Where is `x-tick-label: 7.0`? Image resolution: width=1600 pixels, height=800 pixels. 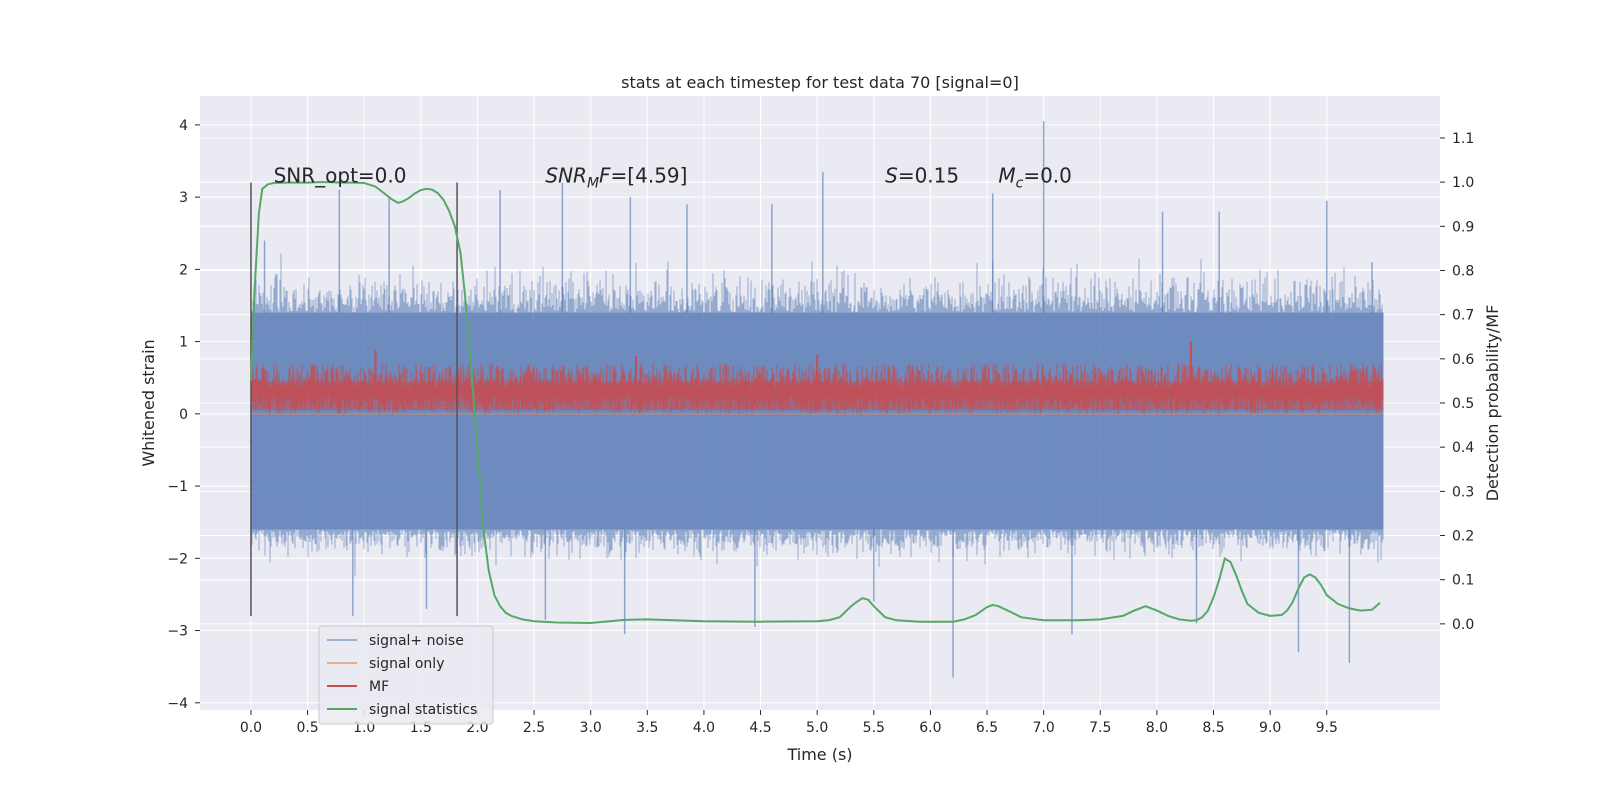
x-tick-label: 7.0 is located at coordinates (1044, 728).